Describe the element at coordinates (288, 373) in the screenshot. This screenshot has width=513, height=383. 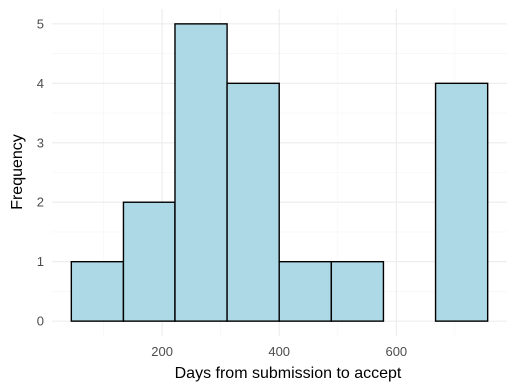
I see `x-axis-title: Days from submission to accept` at that location.